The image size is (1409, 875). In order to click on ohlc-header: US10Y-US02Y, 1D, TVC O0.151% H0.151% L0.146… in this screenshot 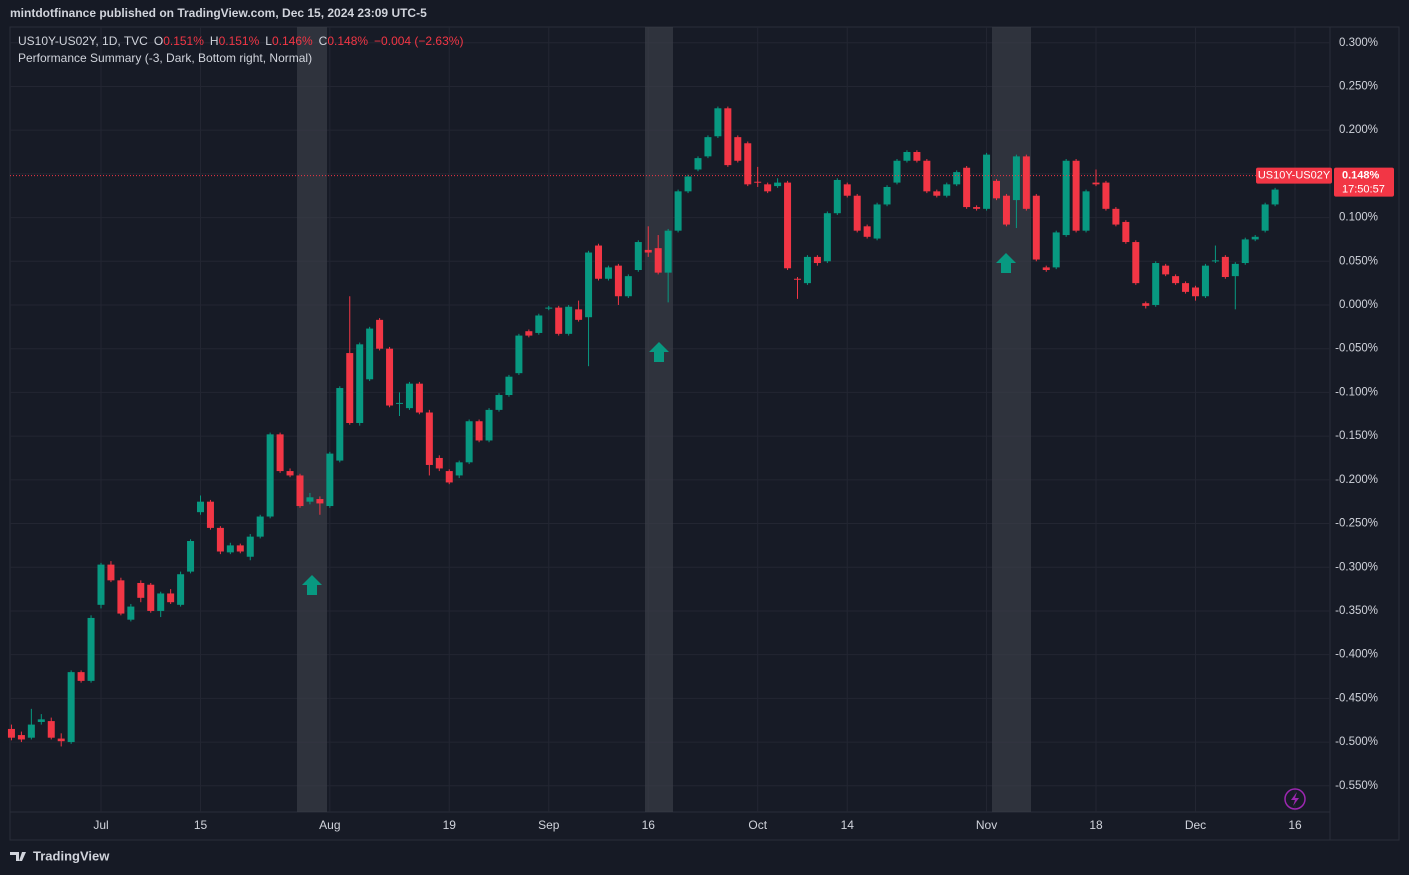, I will do `click(240, 41)`.